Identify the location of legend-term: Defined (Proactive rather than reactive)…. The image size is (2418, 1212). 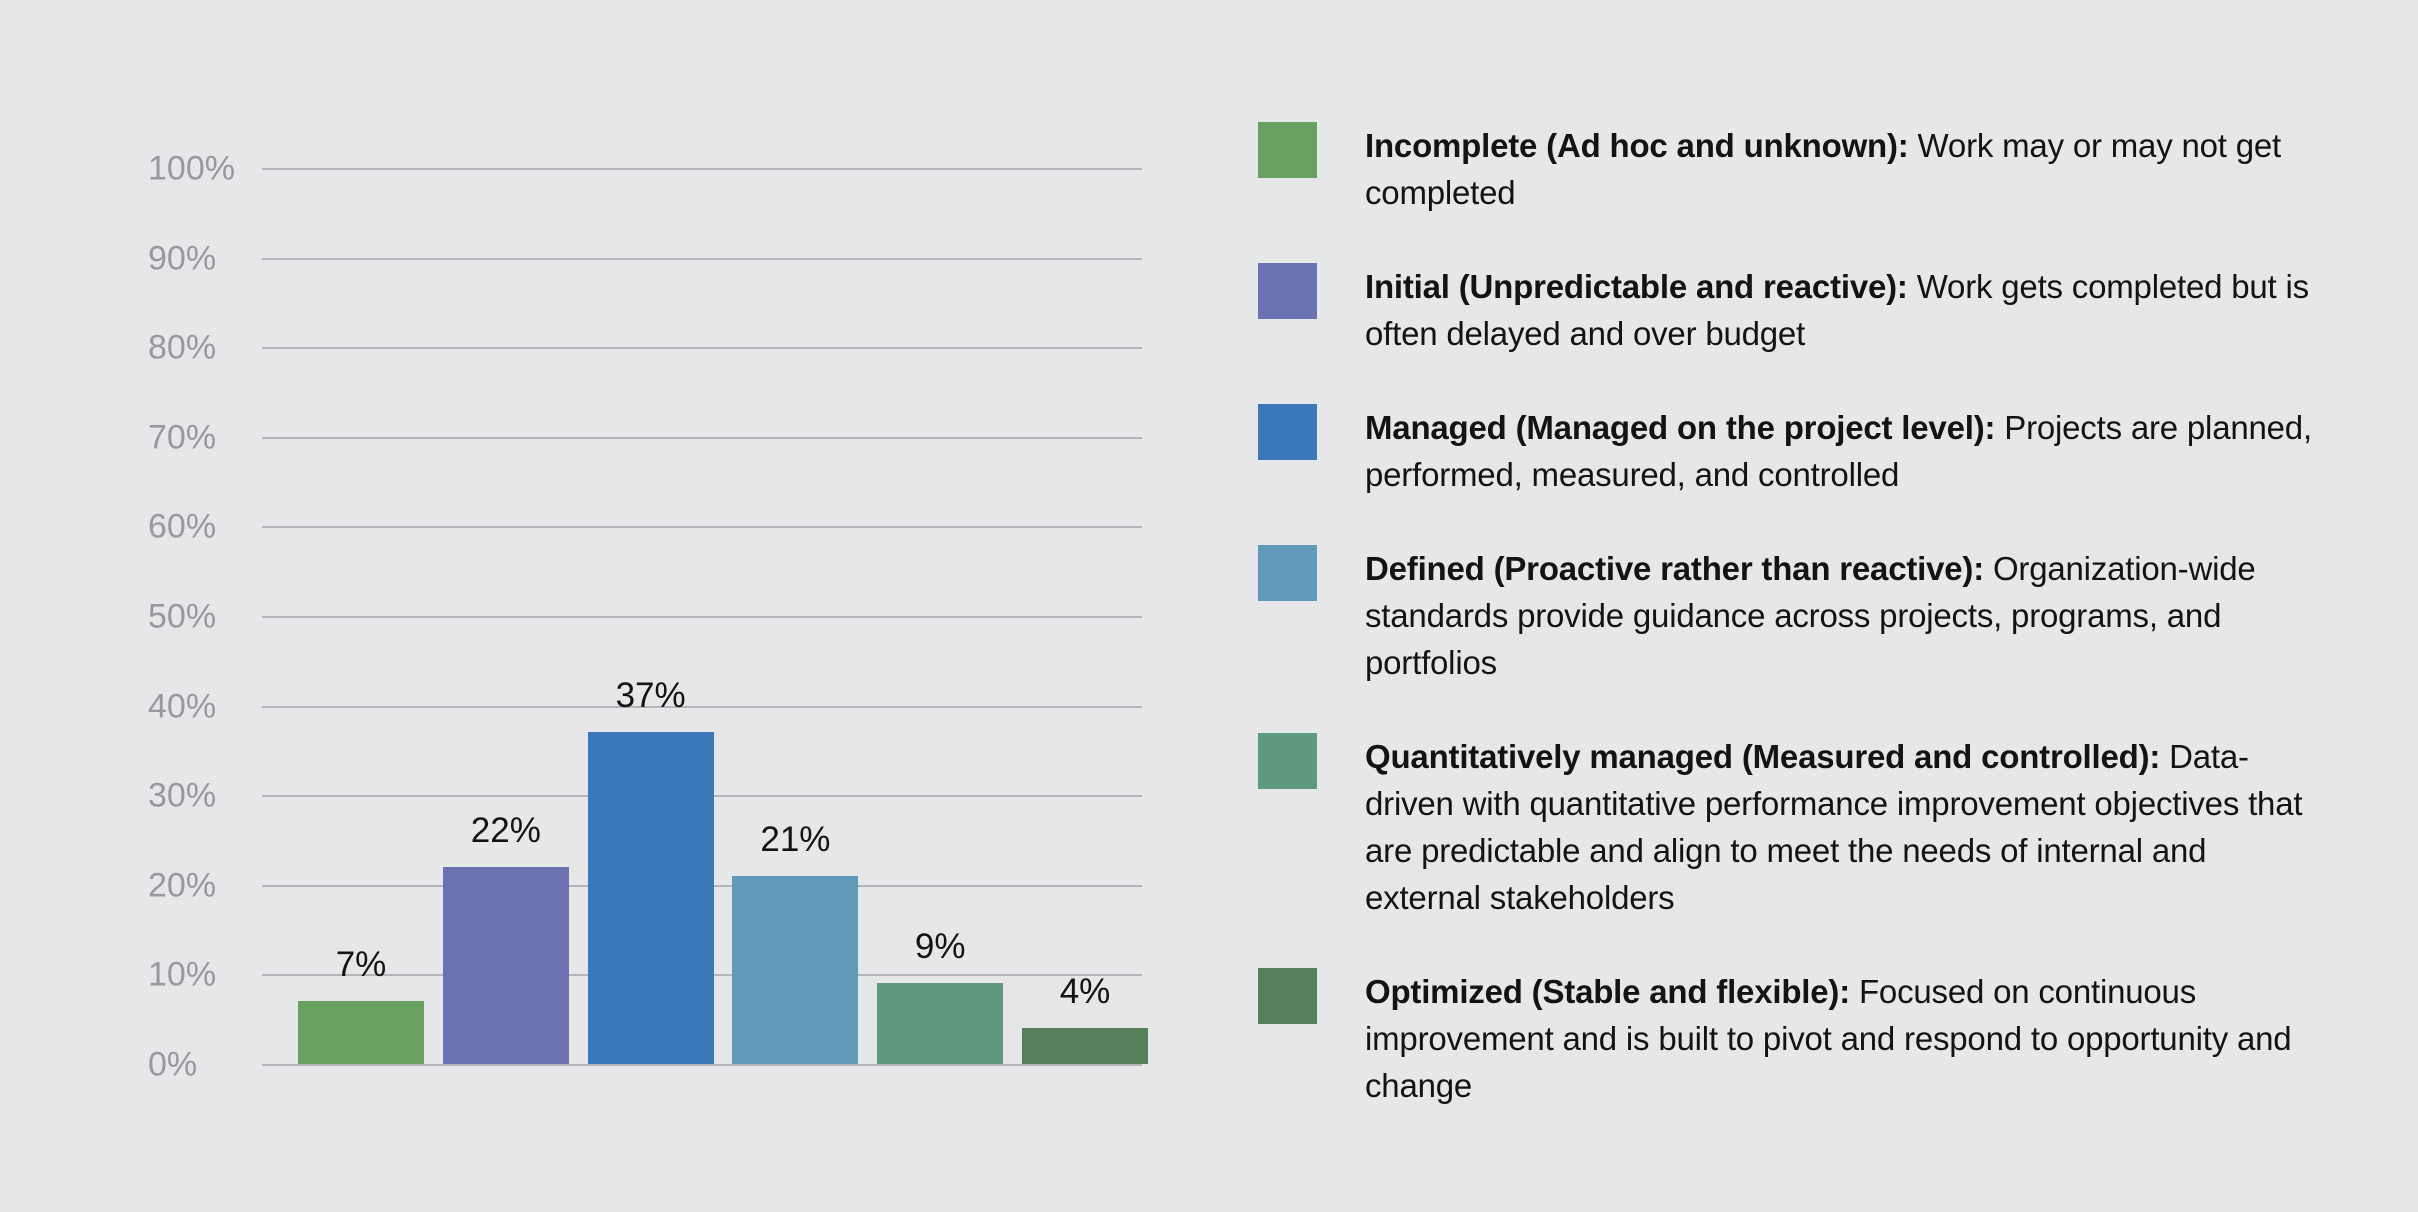
(1674, 568).